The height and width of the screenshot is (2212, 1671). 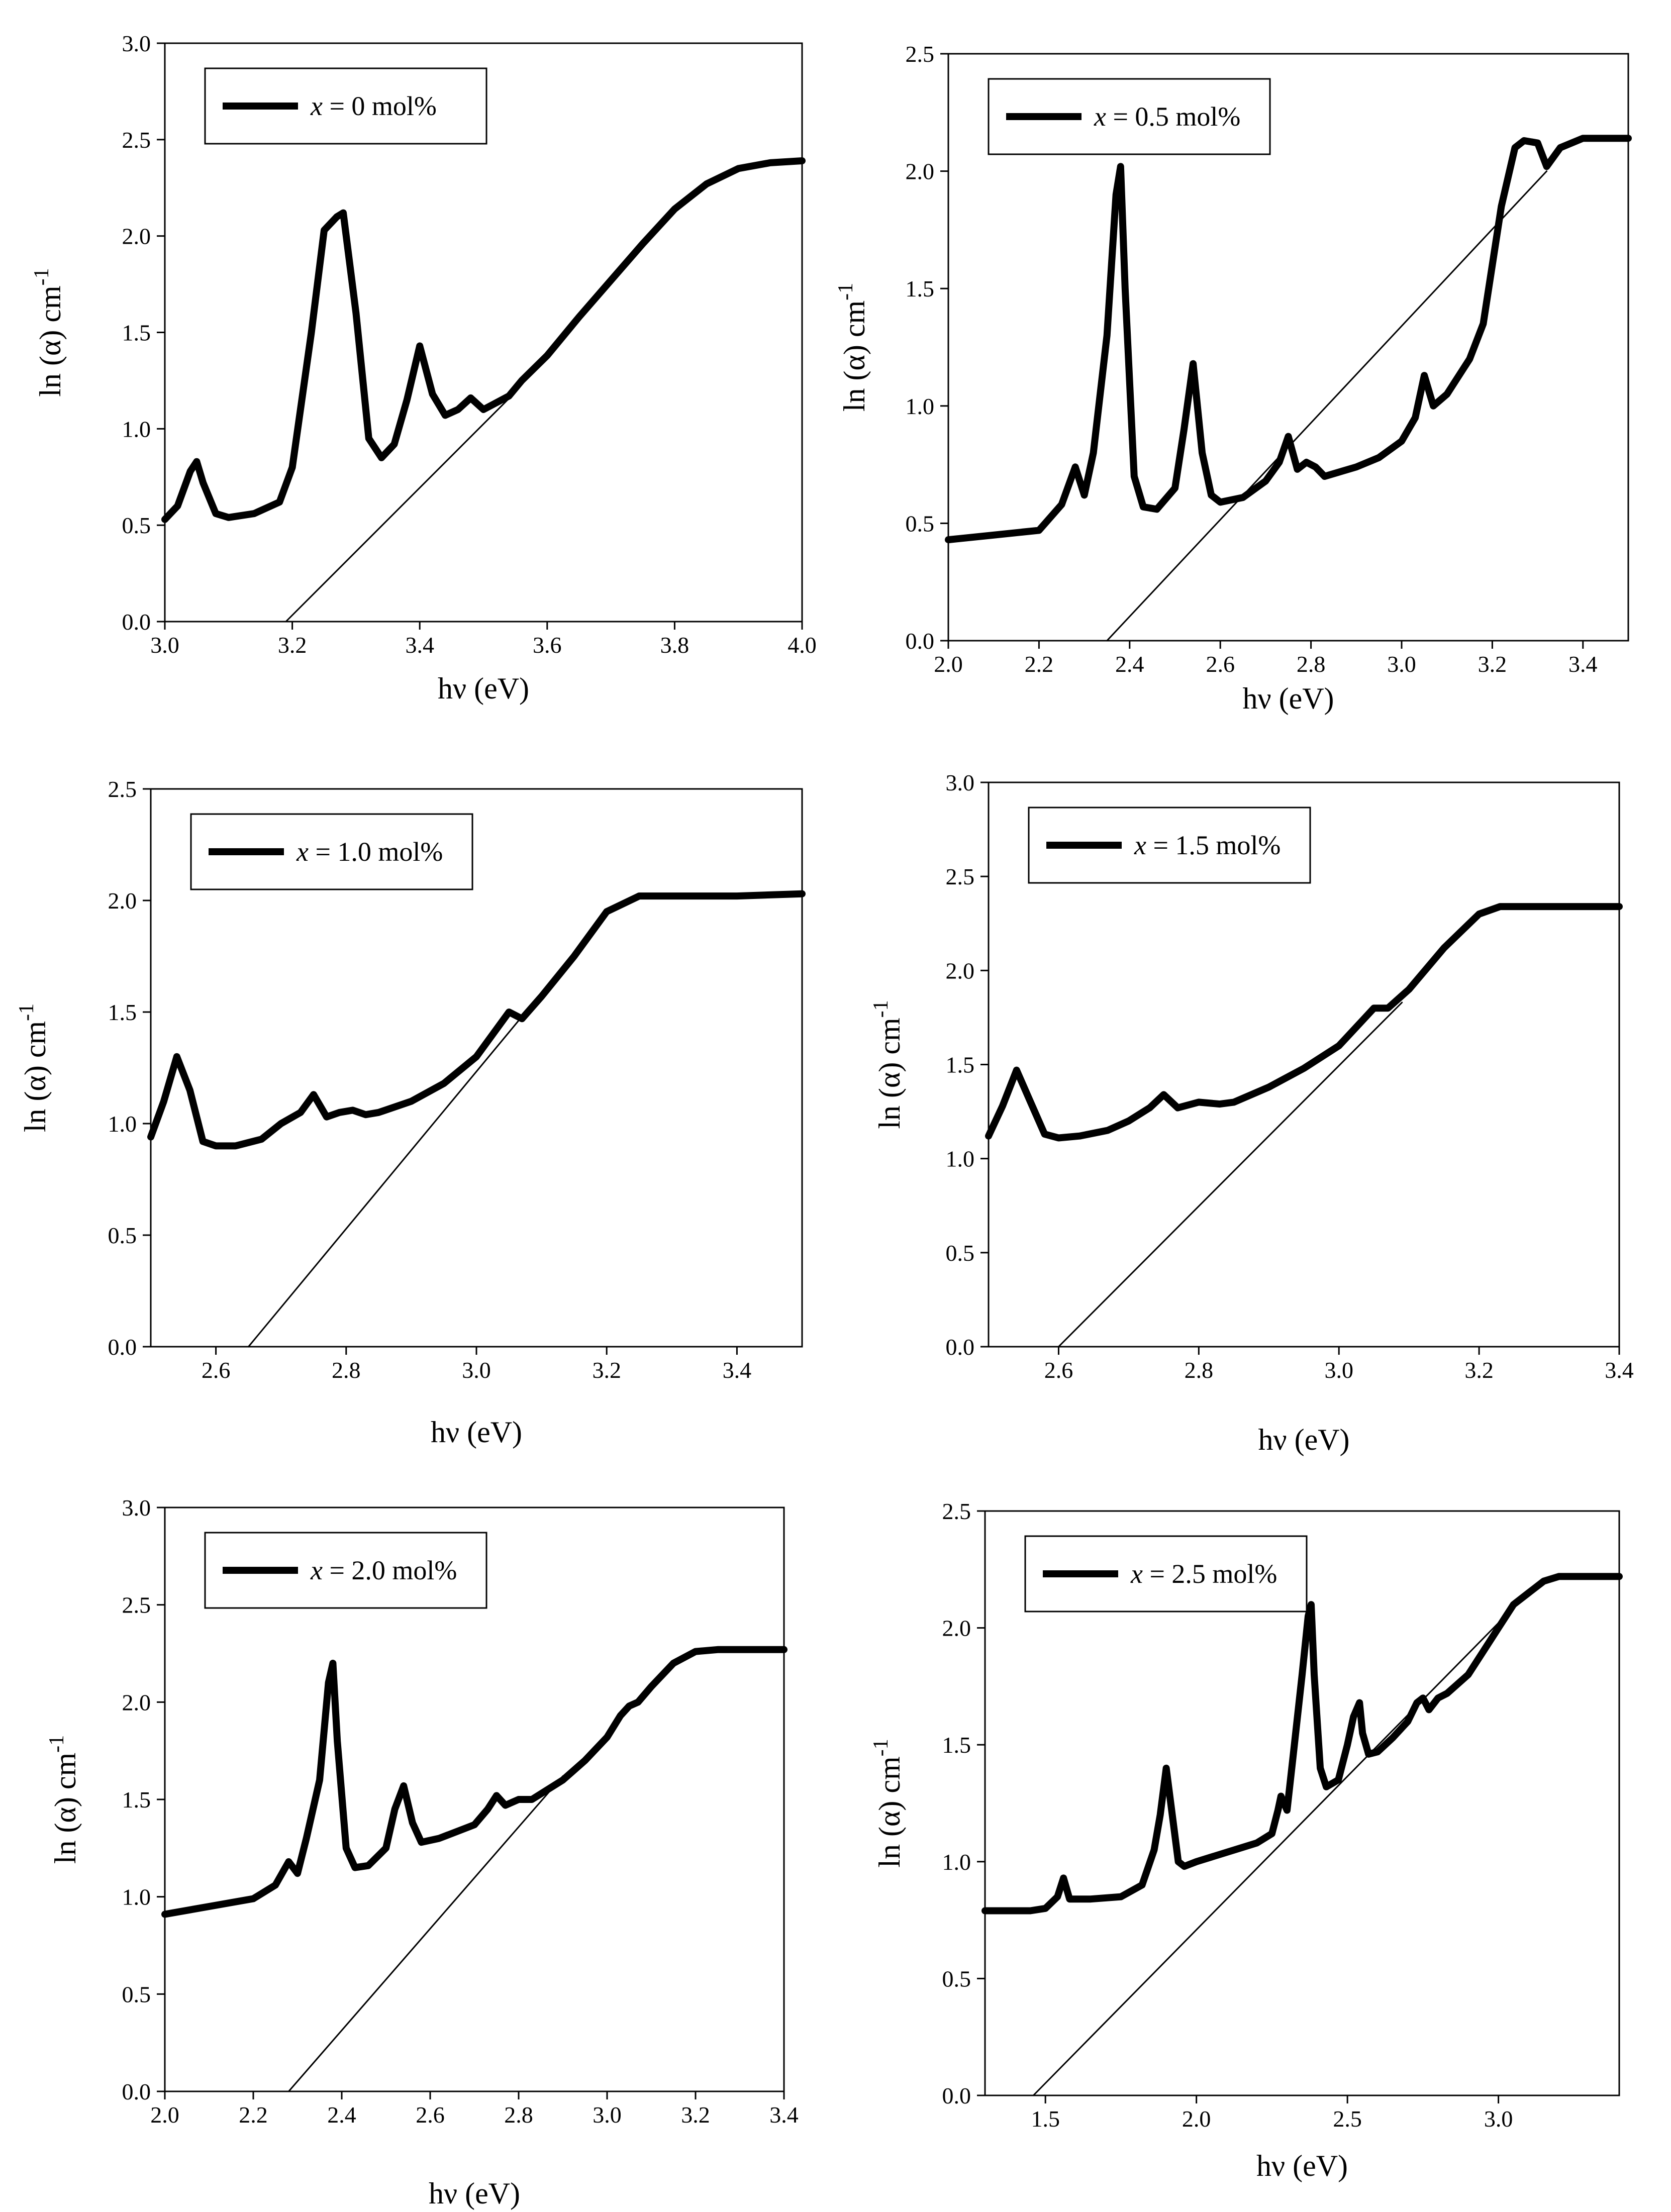 What do you see at coordinates (390, 1570) in the screenshot?
I see `legend-value: = 2.0 mol%` at bounding box center [390, 1570].